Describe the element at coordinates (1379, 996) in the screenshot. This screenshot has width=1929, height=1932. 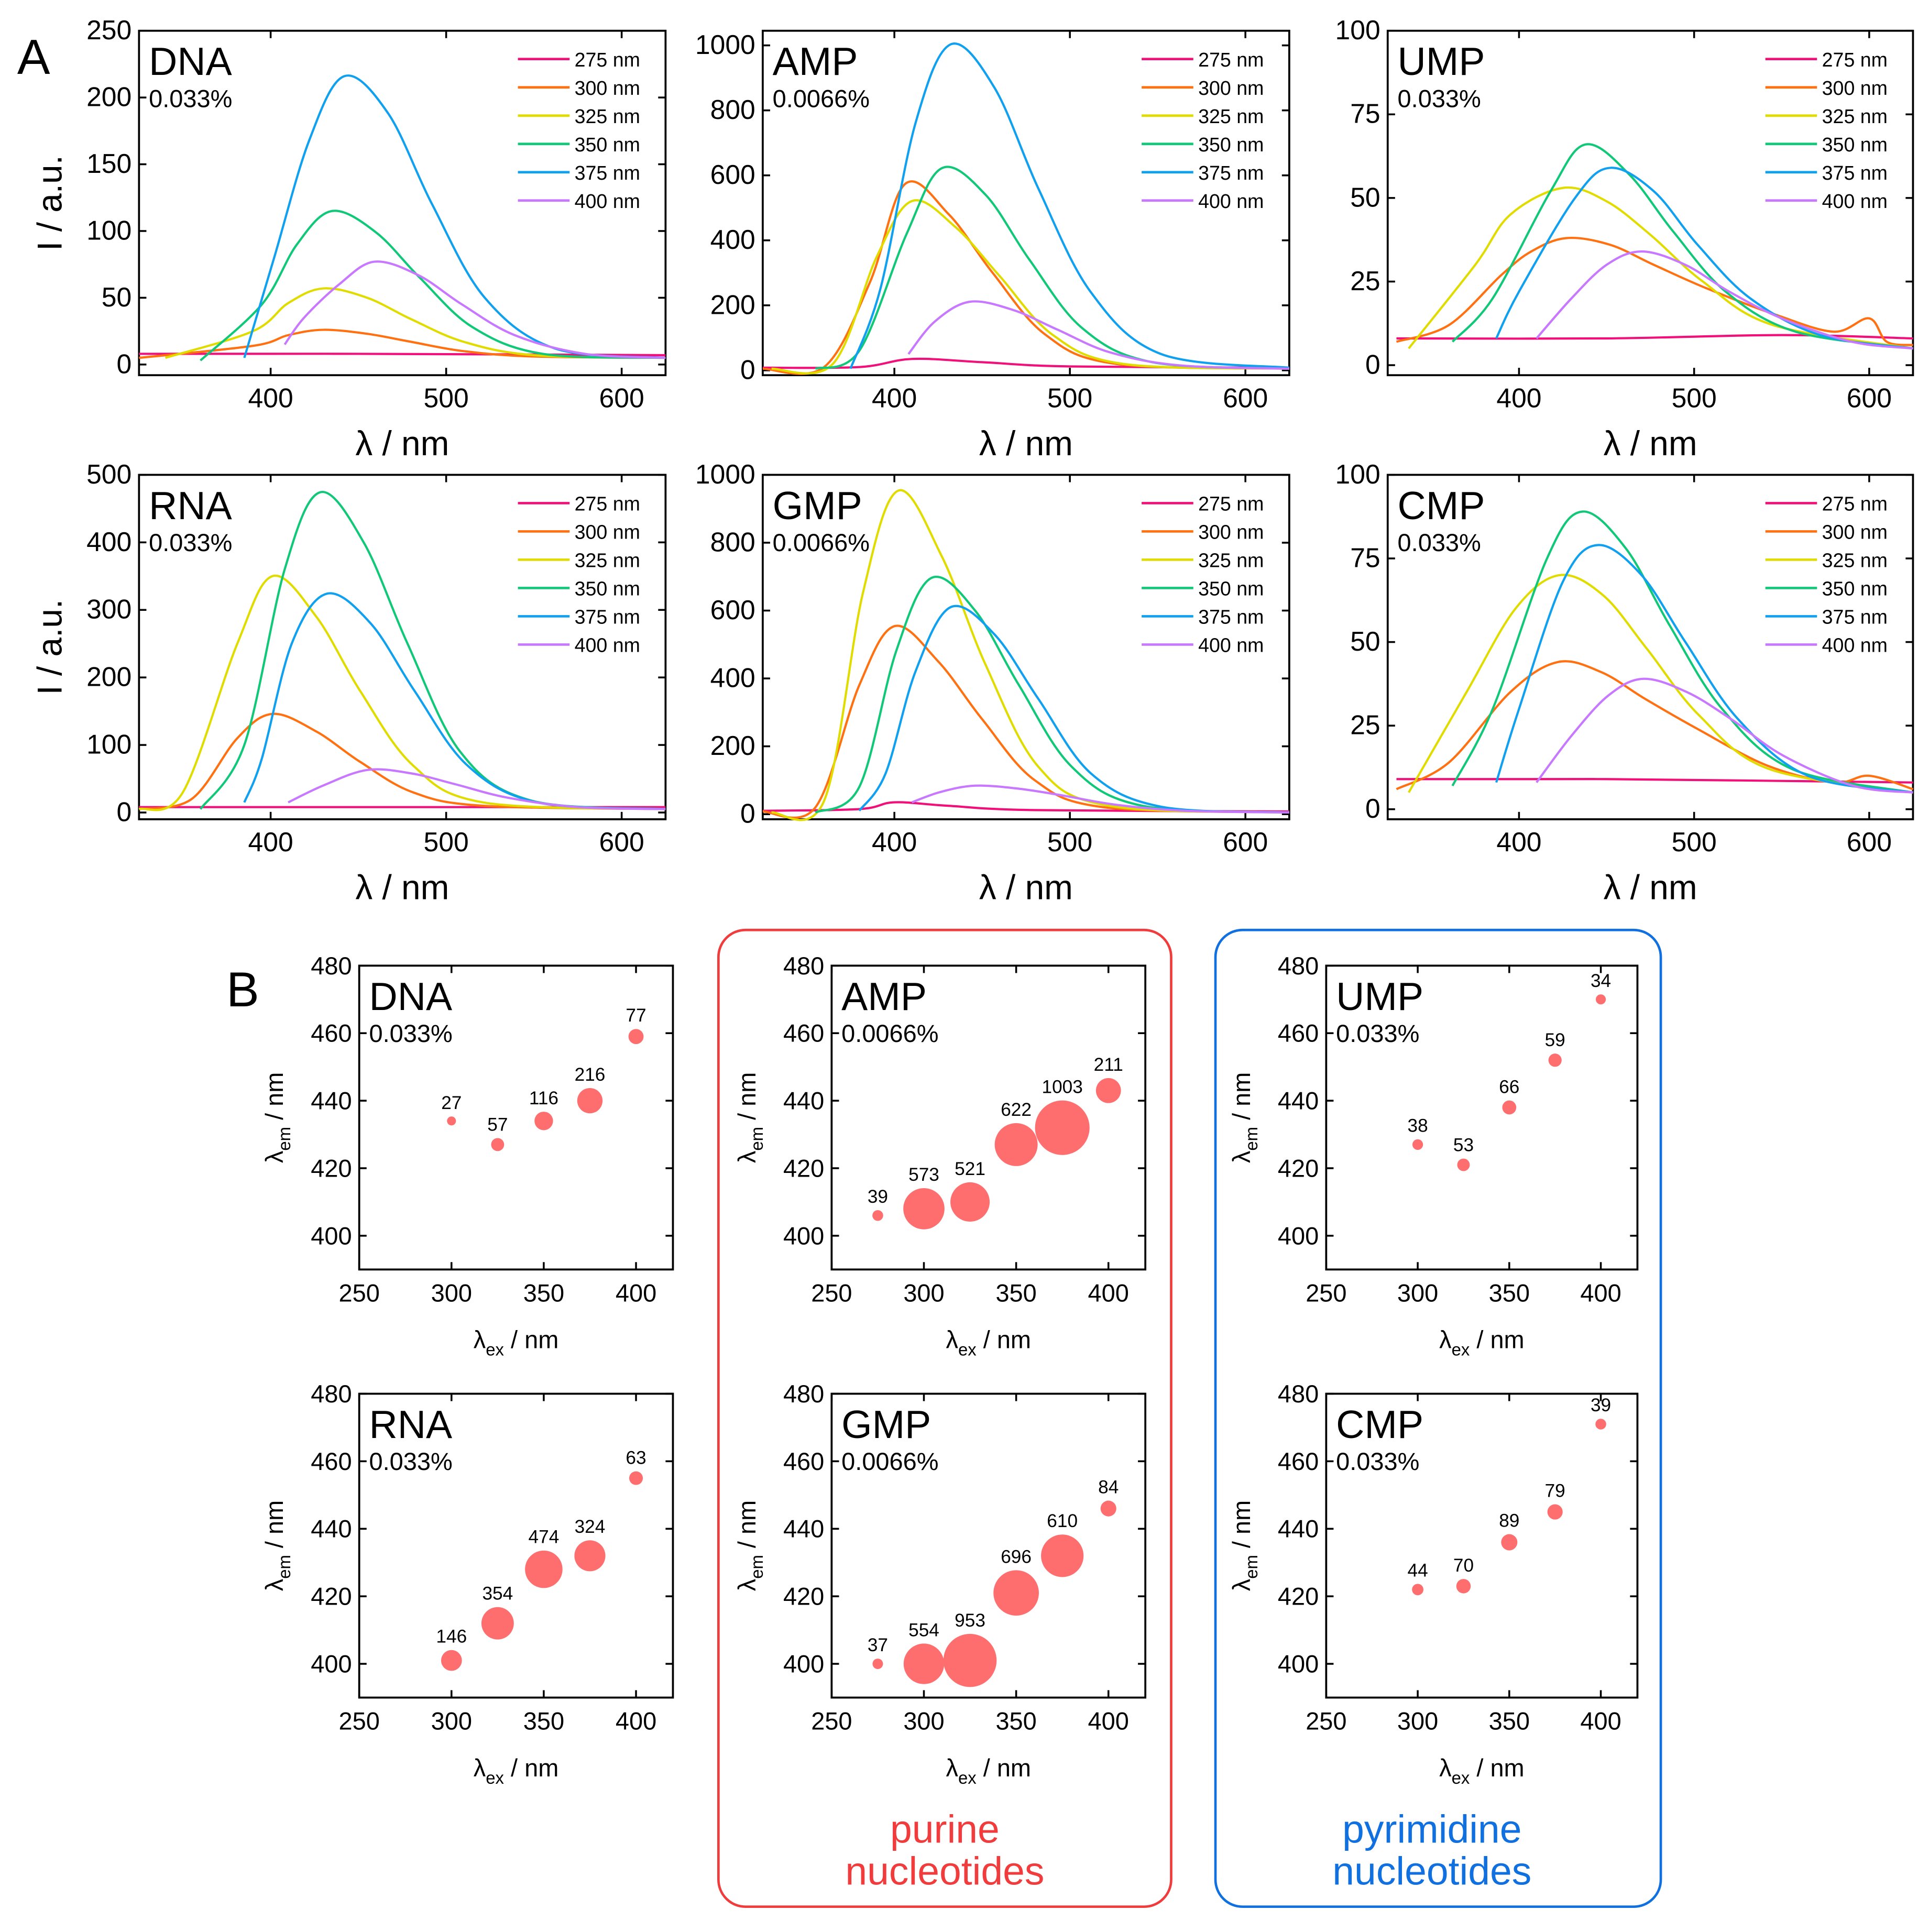
I see `panel-title: UMP` at that location.